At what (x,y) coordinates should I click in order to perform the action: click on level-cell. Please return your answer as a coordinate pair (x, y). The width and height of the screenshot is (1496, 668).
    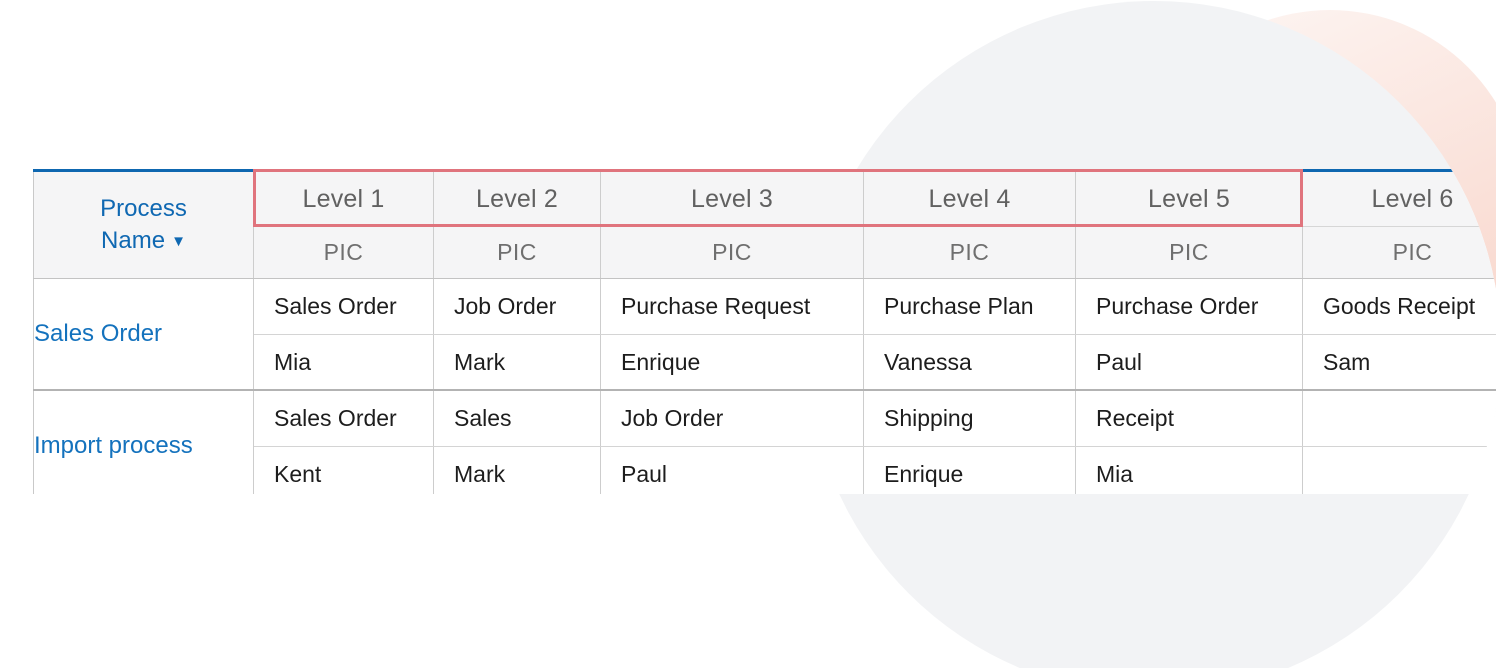
    Looking at the image, I should click on (1399, 418).